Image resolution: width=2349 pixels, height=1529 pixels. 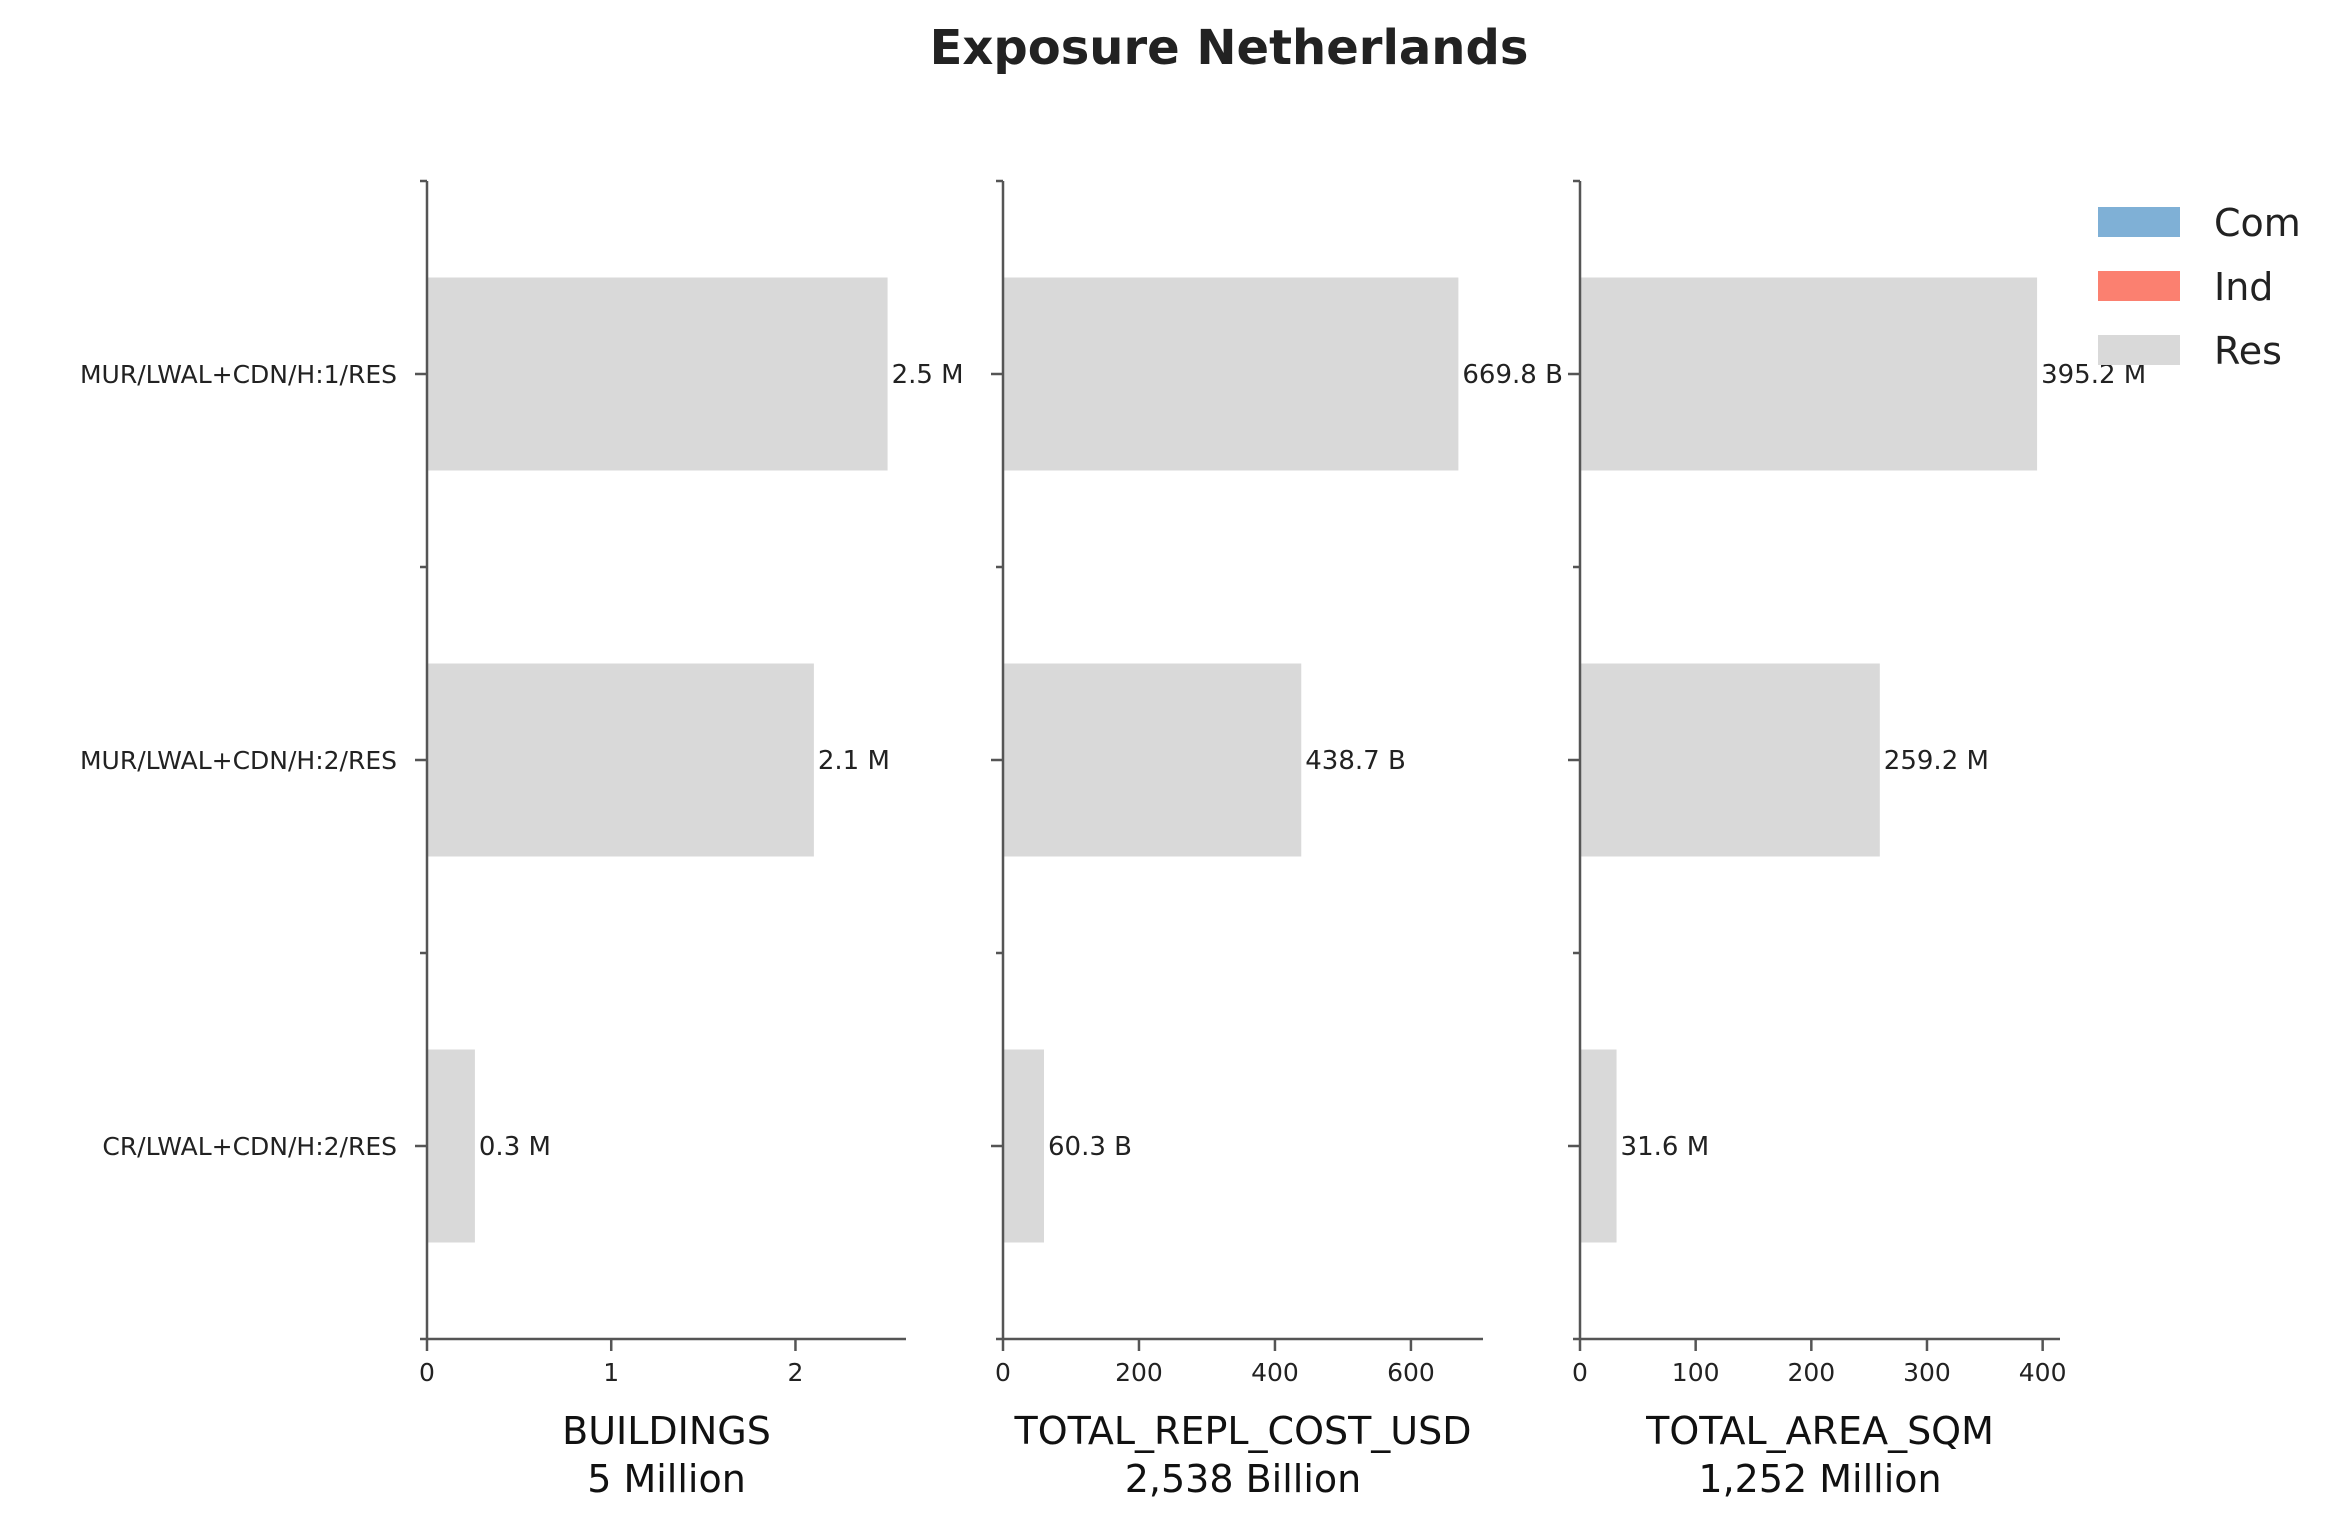 What do you see at coordinates (1090, 1147) in the screenshot?
I see `data-label: 60.3 B` at bounding box center [1090, 1147].